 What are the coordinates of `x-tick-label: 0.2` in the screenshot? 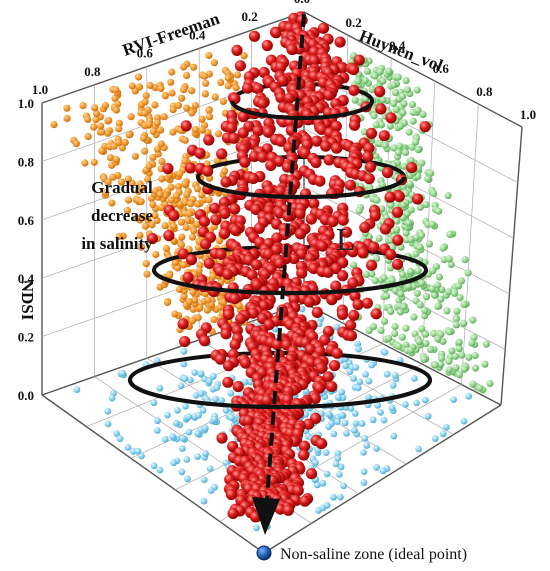 It's located at (249, 16).